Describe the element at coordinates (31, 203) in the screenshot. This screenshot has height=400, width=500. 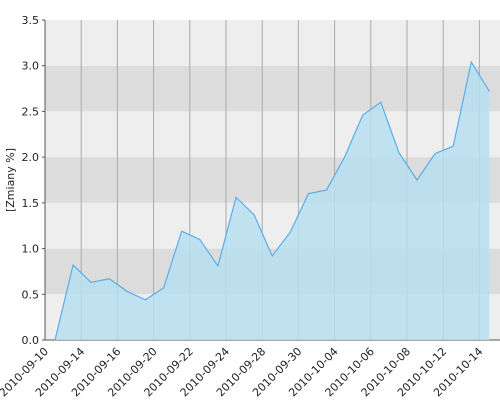
I see `y-tick-label: 1.5` at that location.